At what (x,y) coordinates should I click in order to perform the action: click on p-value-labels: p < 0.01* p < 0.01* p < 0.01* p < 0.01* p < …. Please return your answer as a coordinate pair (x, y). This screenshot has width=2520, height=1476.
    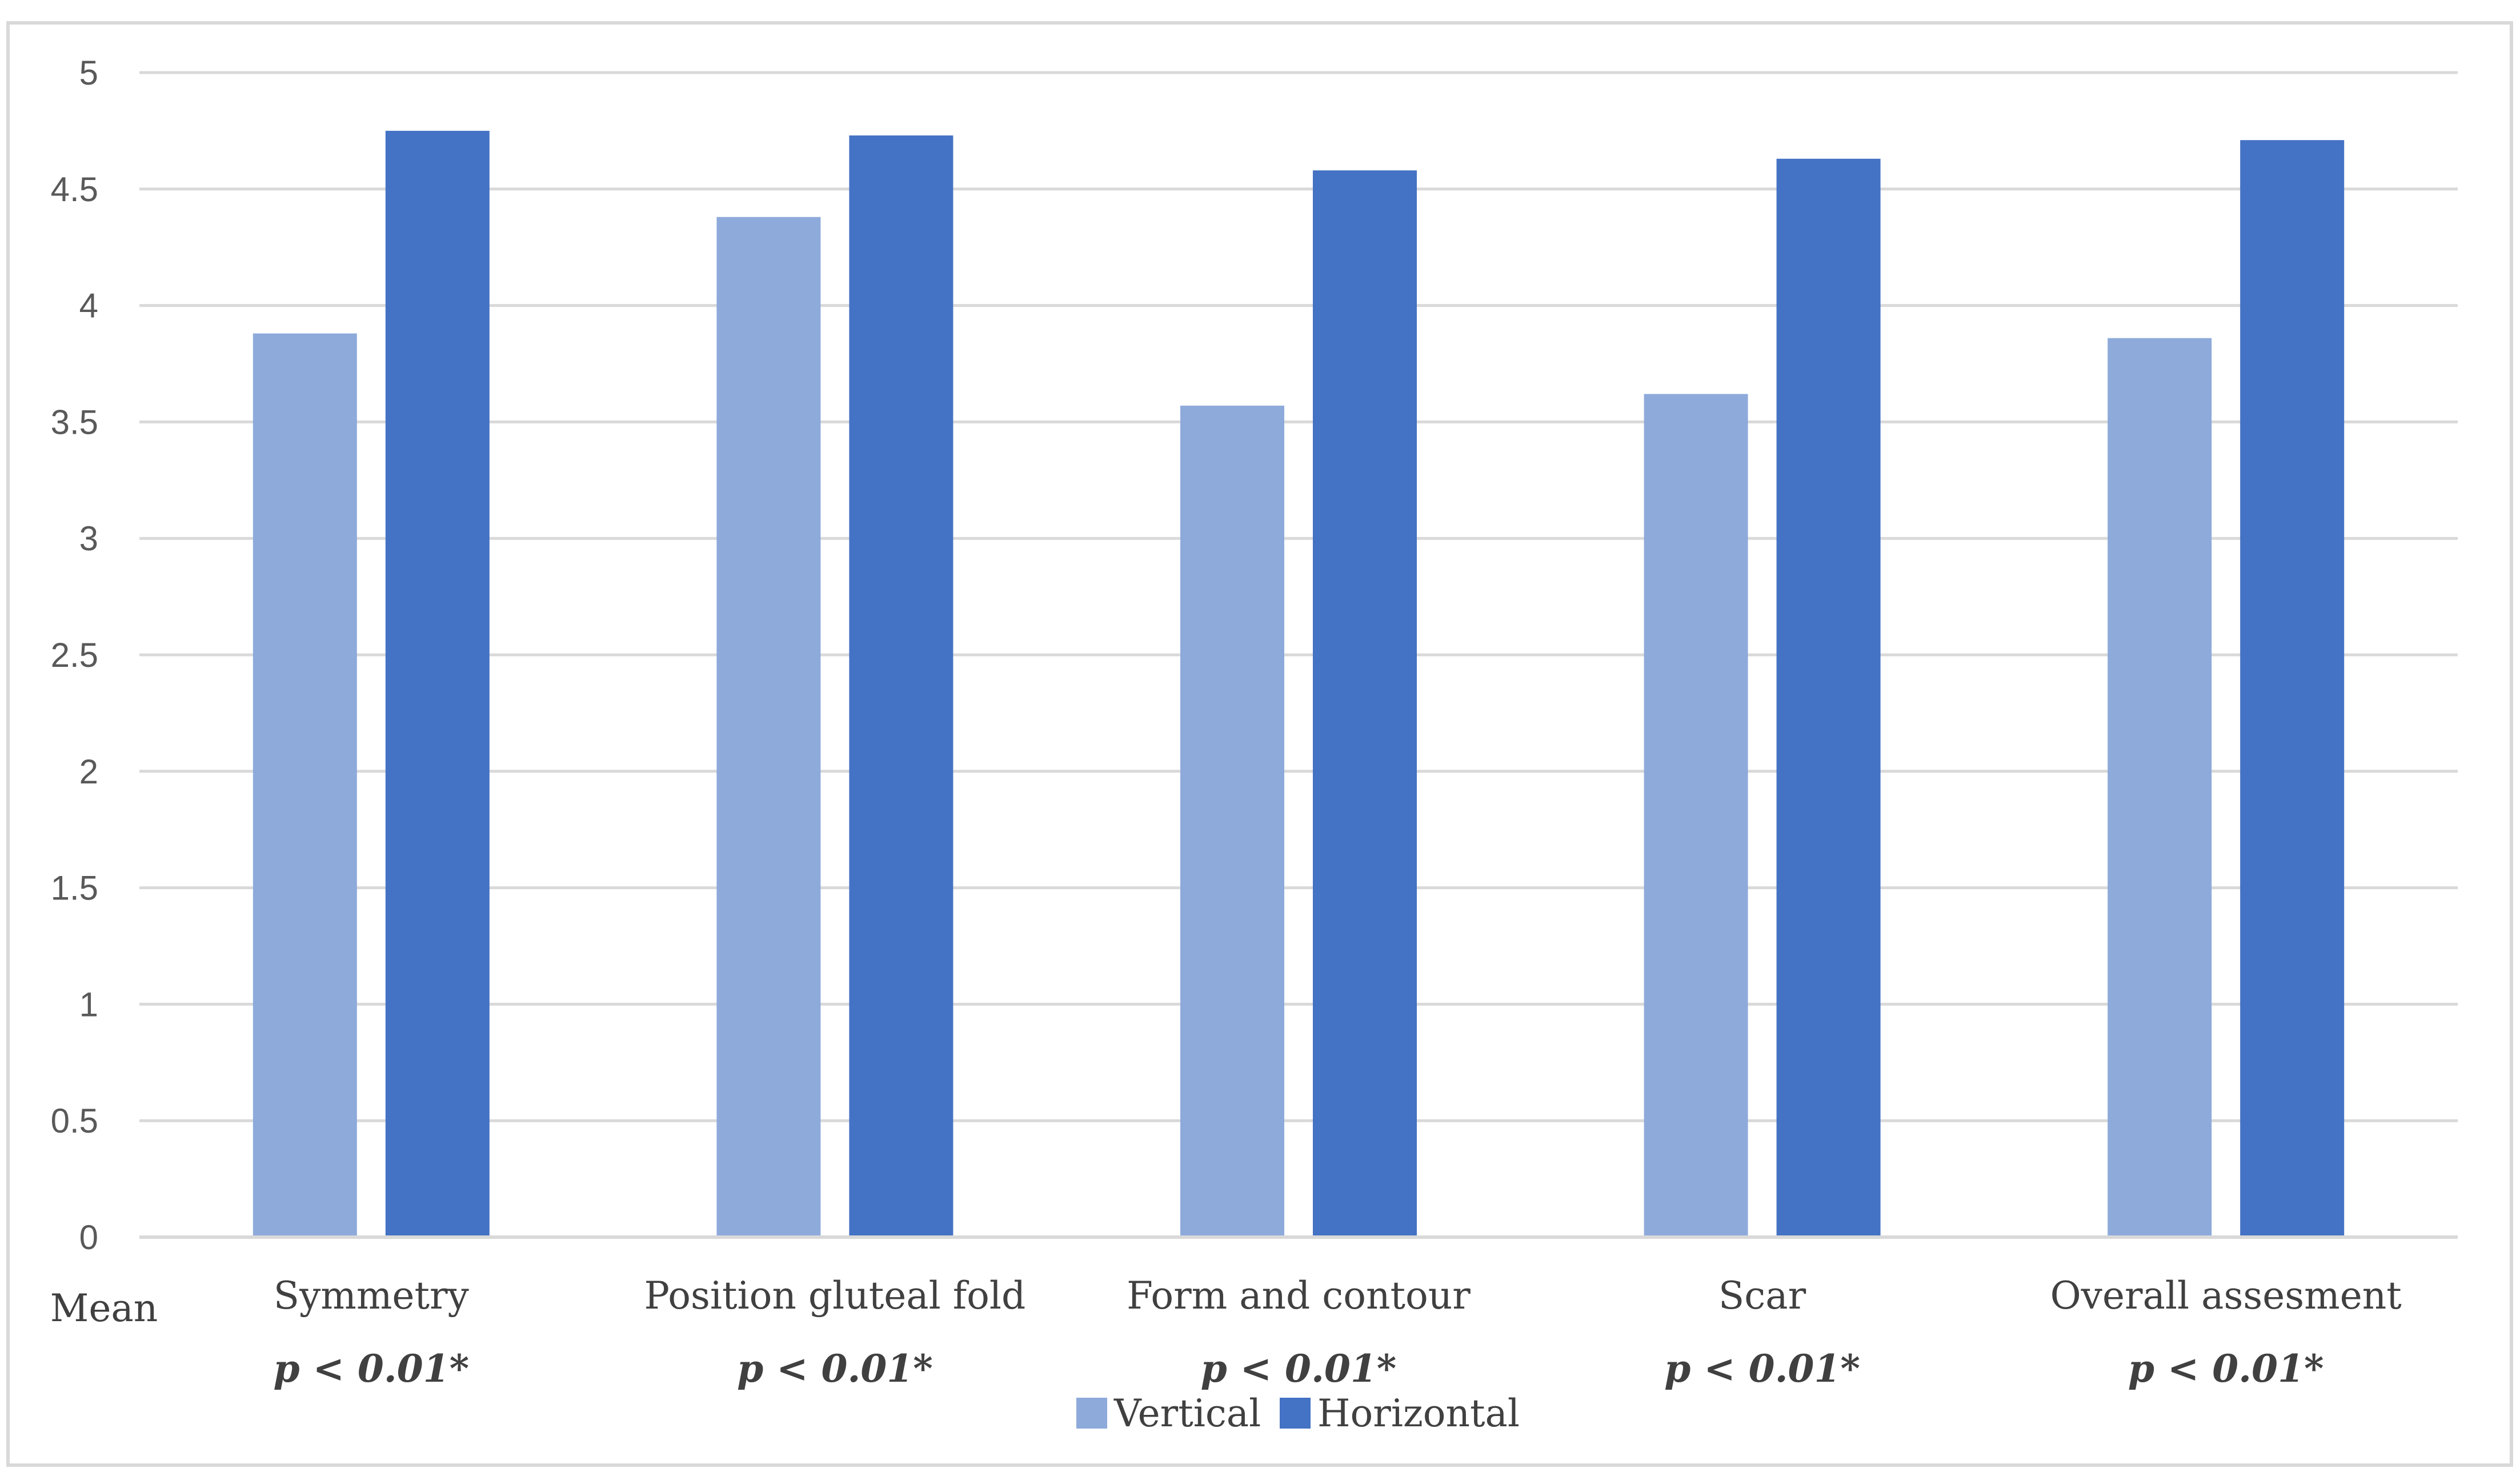
    Looking at the image, I should click on (1298, 1368).